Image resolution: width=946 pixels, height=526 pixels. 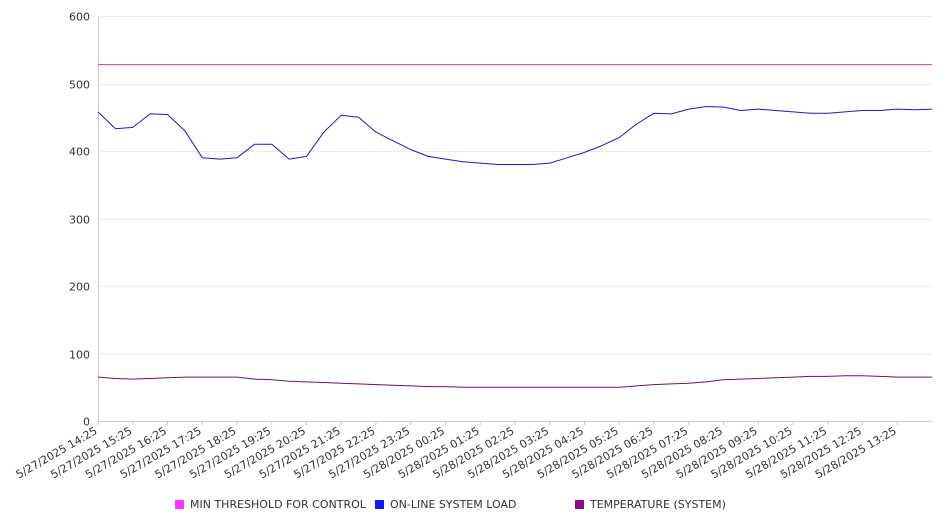 What do you see at coordinates (658, 504) in the screenshot?
I see `legend-label-temperature: TEMPERATURE (SYSTEM)` at bounding box center [658, 504].